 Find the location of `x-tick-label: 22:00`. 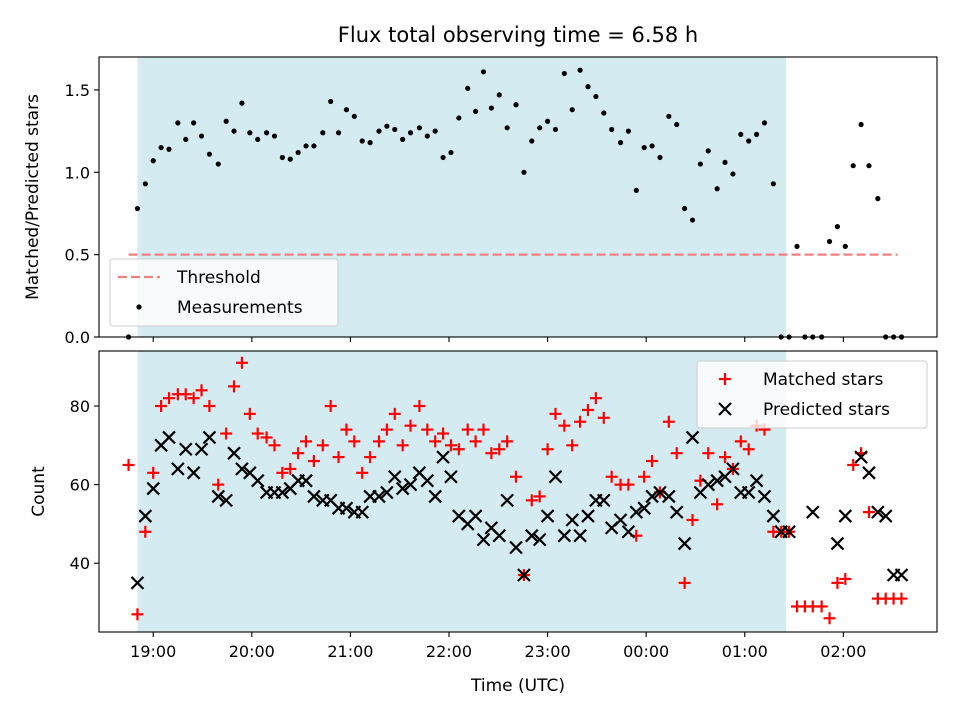

x-tick-label: 22:00 is located at coordinates (449, 651).